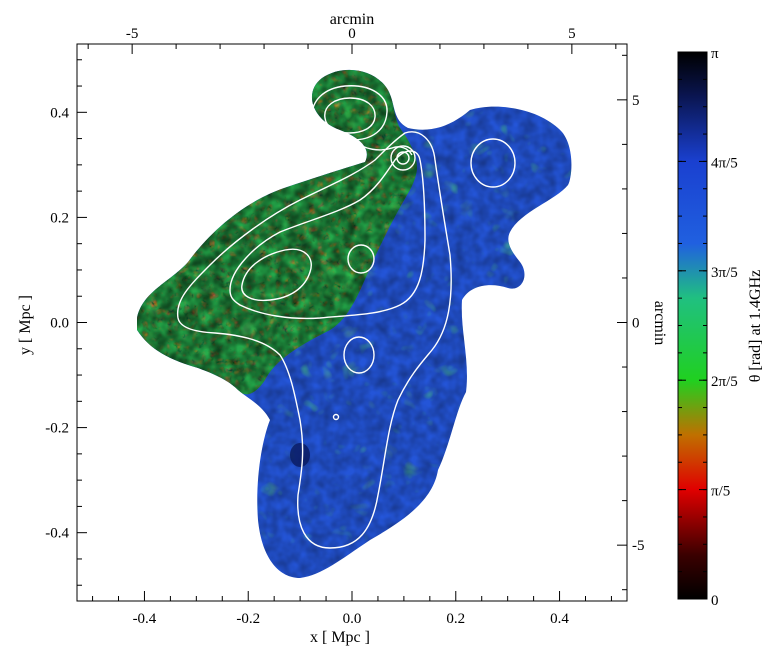 The width and height of the screenshot is (771, 667). Describe the element at coordinates (382, 147) in the screenshot. I see `contour-bridge` at that location.